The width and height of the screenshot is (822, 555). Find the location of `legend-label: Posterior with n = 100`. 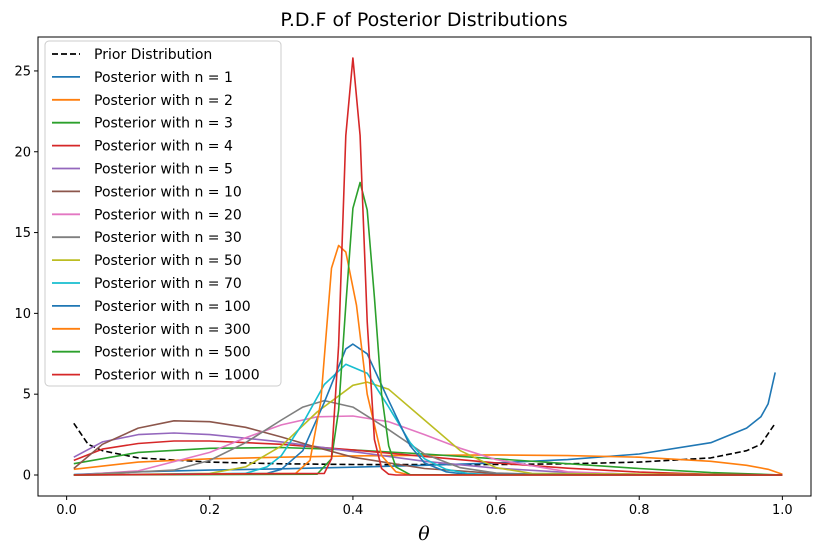

legend-label: Posterior with n = 100 is located at coordinates (172, 307).